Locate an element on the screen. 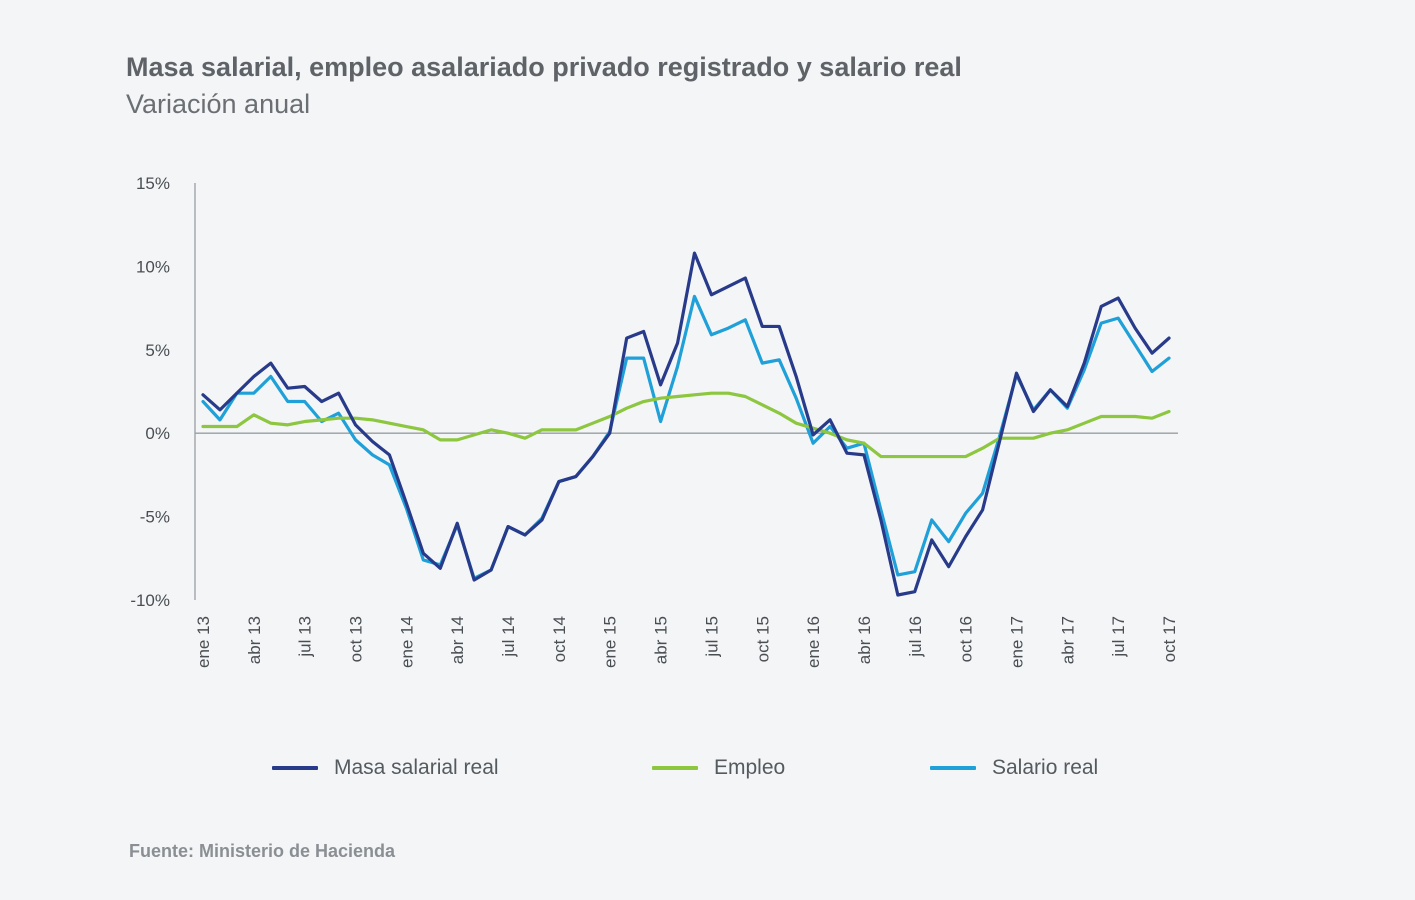  y-tick-label: 0% is located at coordinates (157, 433).